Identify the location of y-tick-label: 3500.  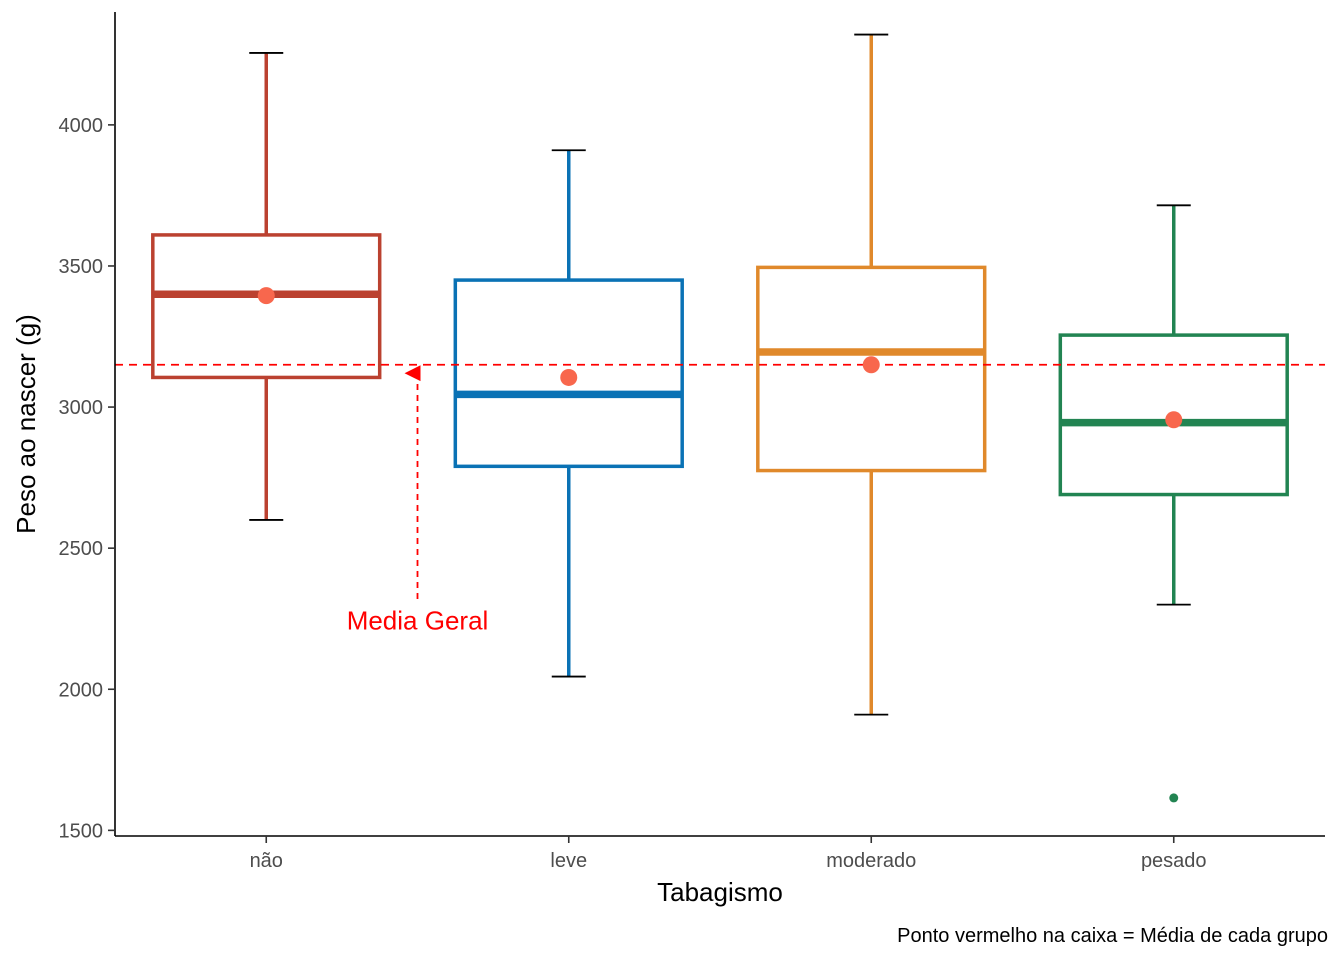
(81, 267).